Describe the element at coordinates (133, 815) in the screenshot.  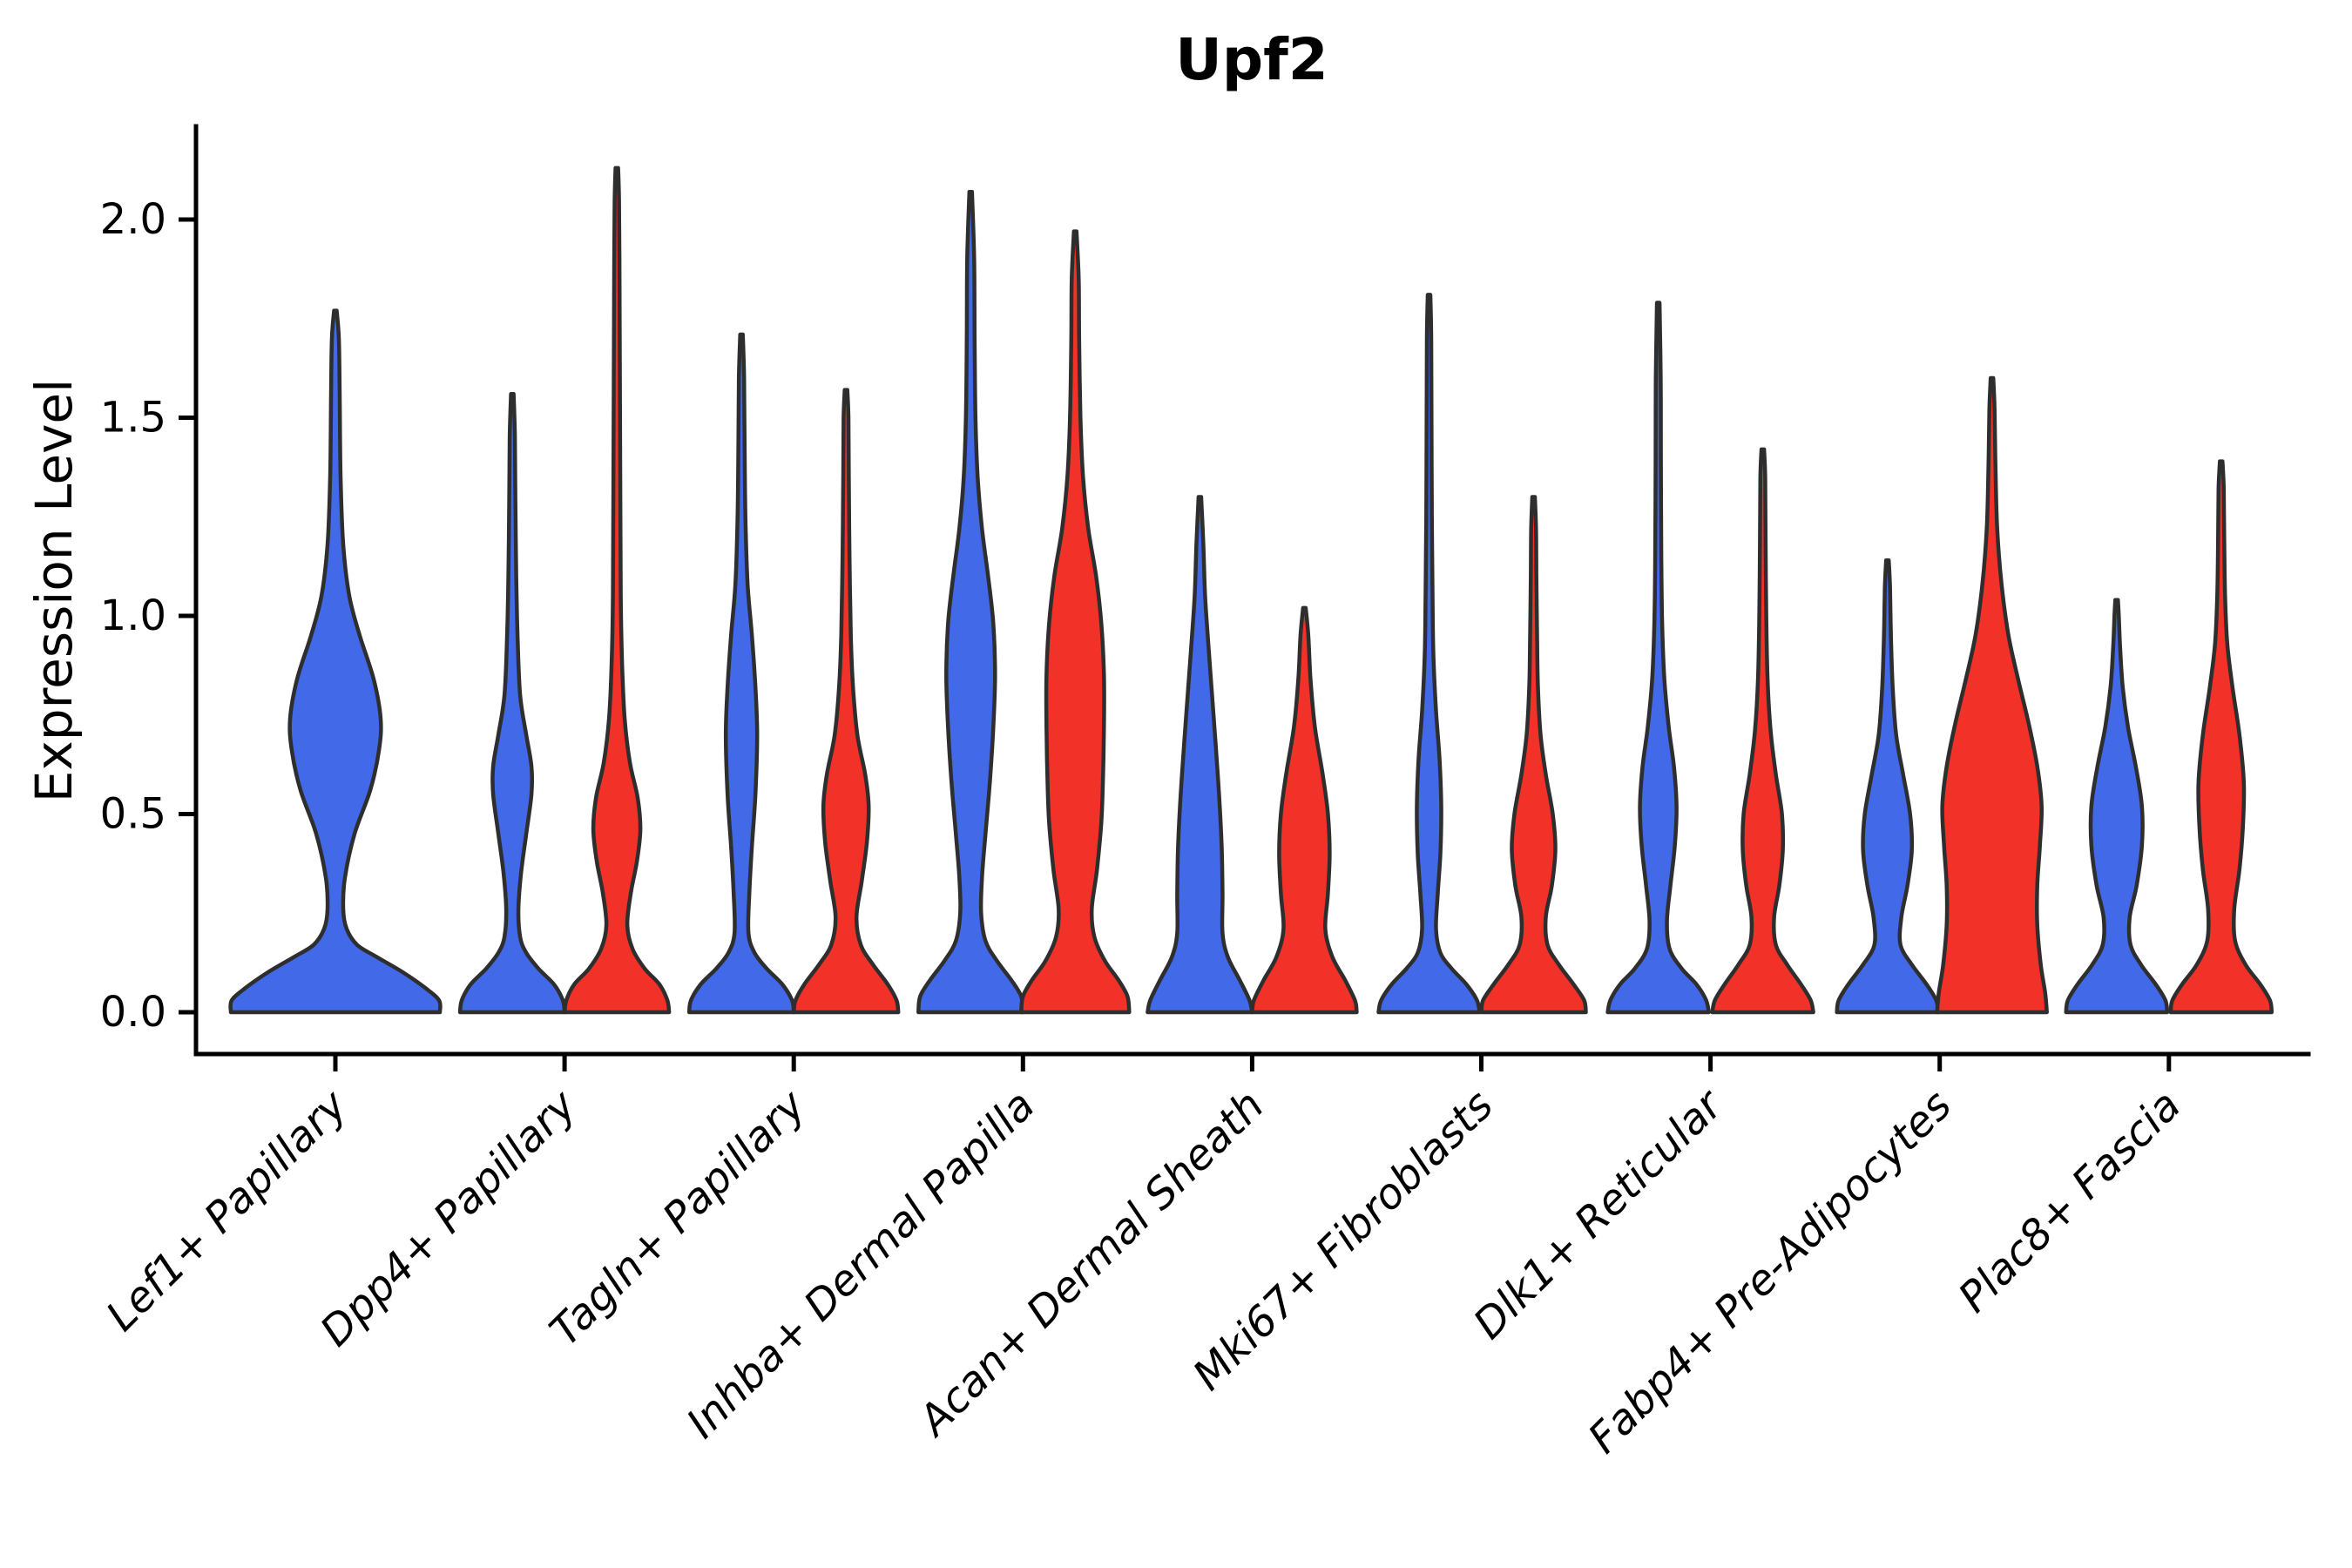
I see `y-tick-label: 0.5` at that location.